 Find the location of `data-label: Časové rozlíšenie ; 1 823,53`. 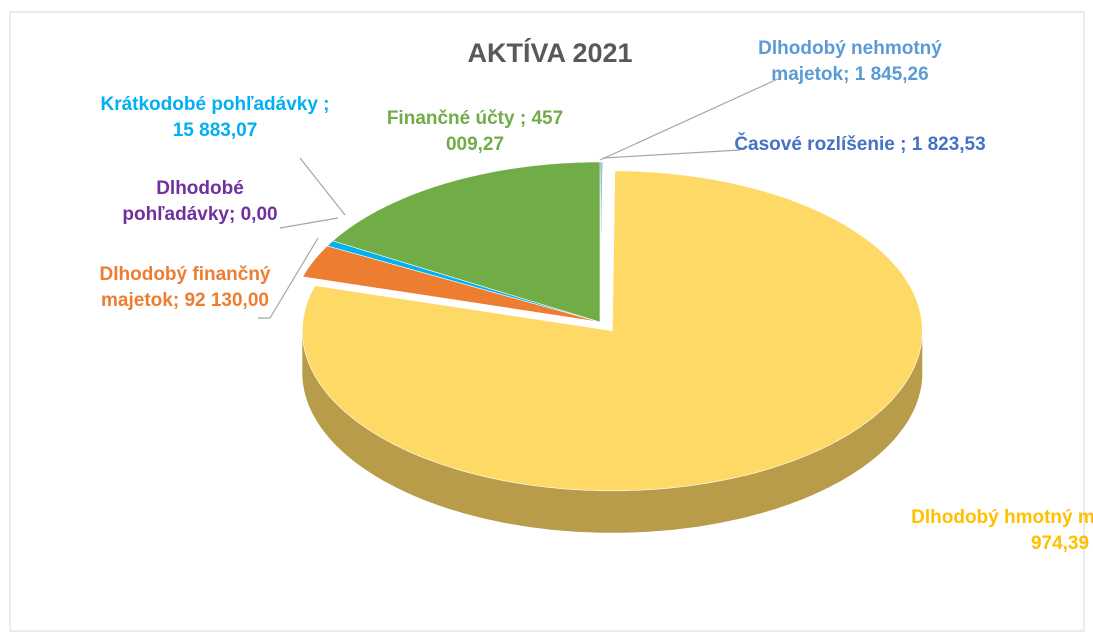

data-label: Časové rozlíšenie ; 1 823,53 is located at coordinates (860, 145).